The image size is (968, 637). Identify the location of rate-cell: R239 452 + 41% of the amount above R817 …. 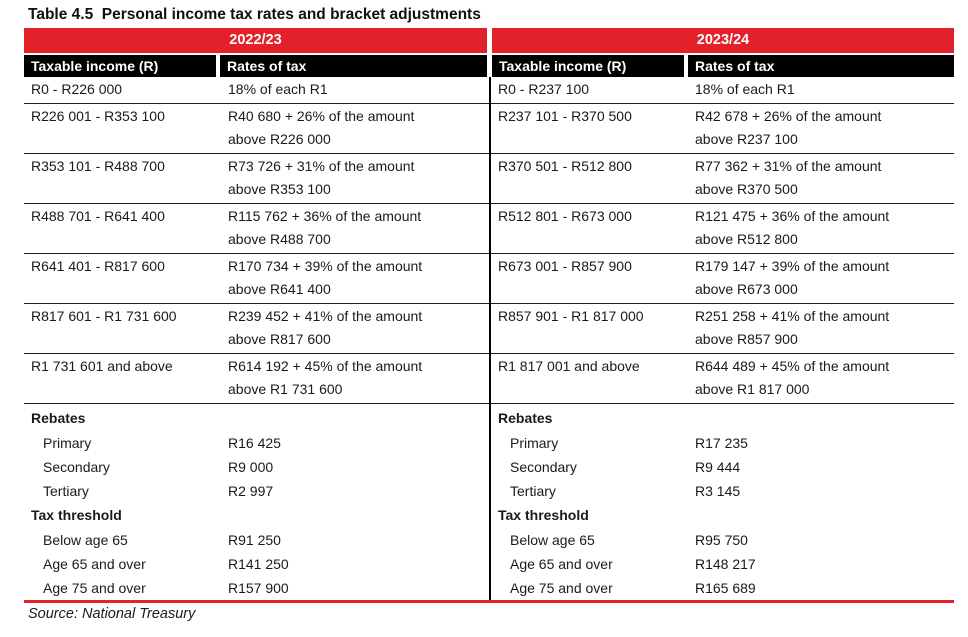
(354, 328).